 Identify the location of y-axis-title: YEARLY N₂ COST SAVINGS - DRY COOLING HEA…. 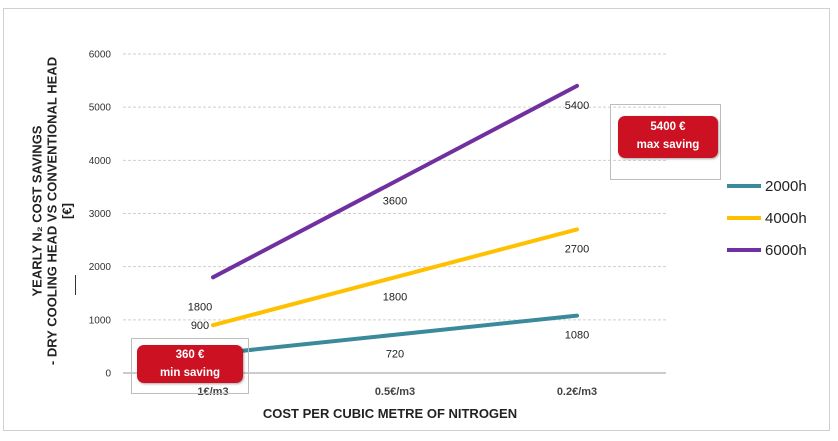
(52, 211).